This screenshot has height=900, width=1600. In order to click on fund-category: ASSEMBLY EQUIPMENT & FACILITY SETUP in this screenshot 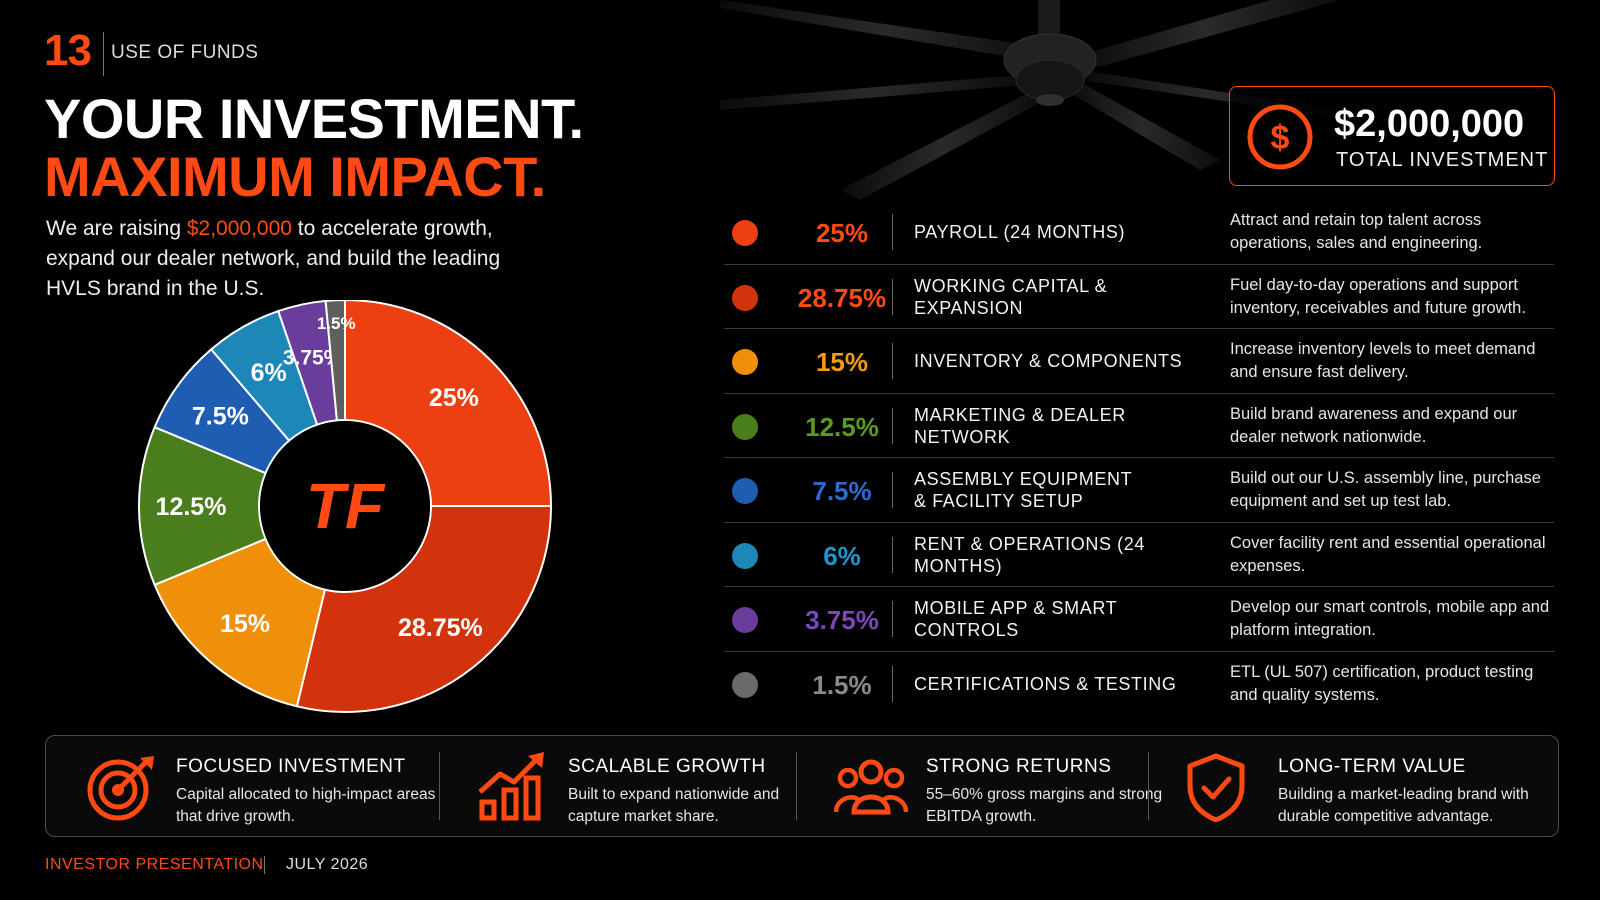, I will do `click(1064, 490)`.